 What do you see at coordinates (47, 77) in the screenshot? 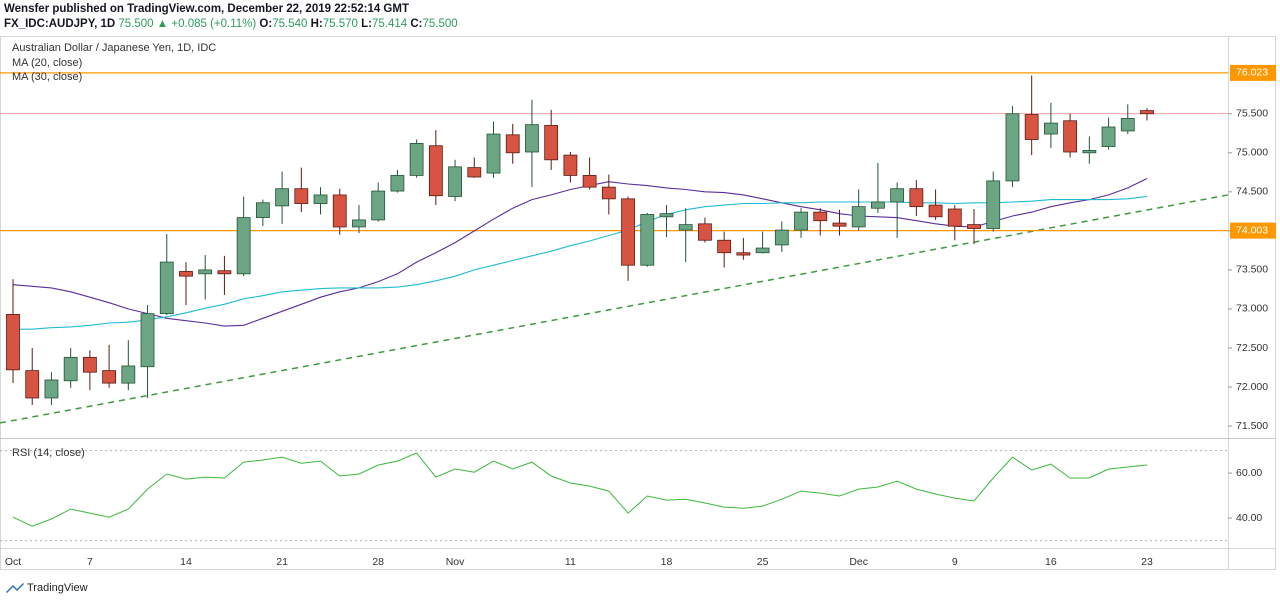
I see `legend-entry: MA (30, close)` at bounding box center [47, 77].